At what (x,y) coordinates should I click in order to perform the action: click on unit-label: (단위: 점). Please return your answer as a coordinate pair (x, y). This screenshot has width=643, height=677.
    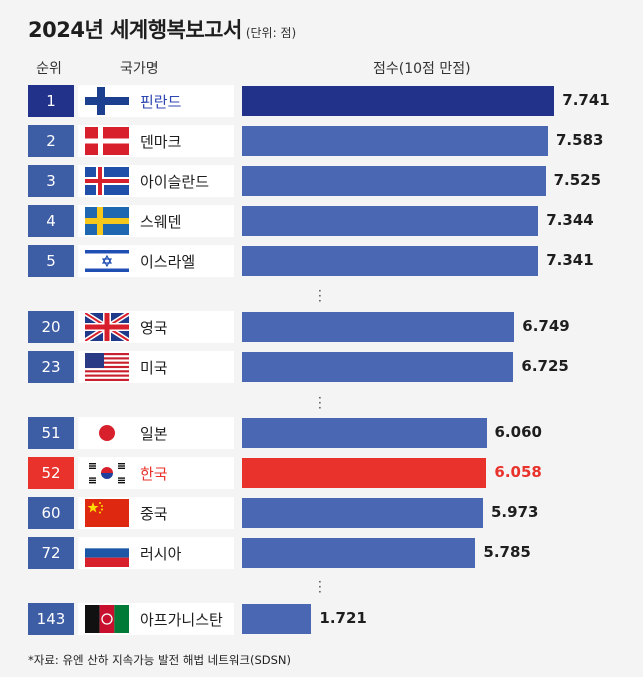
    Looking at the image, I should click on (271, 33).